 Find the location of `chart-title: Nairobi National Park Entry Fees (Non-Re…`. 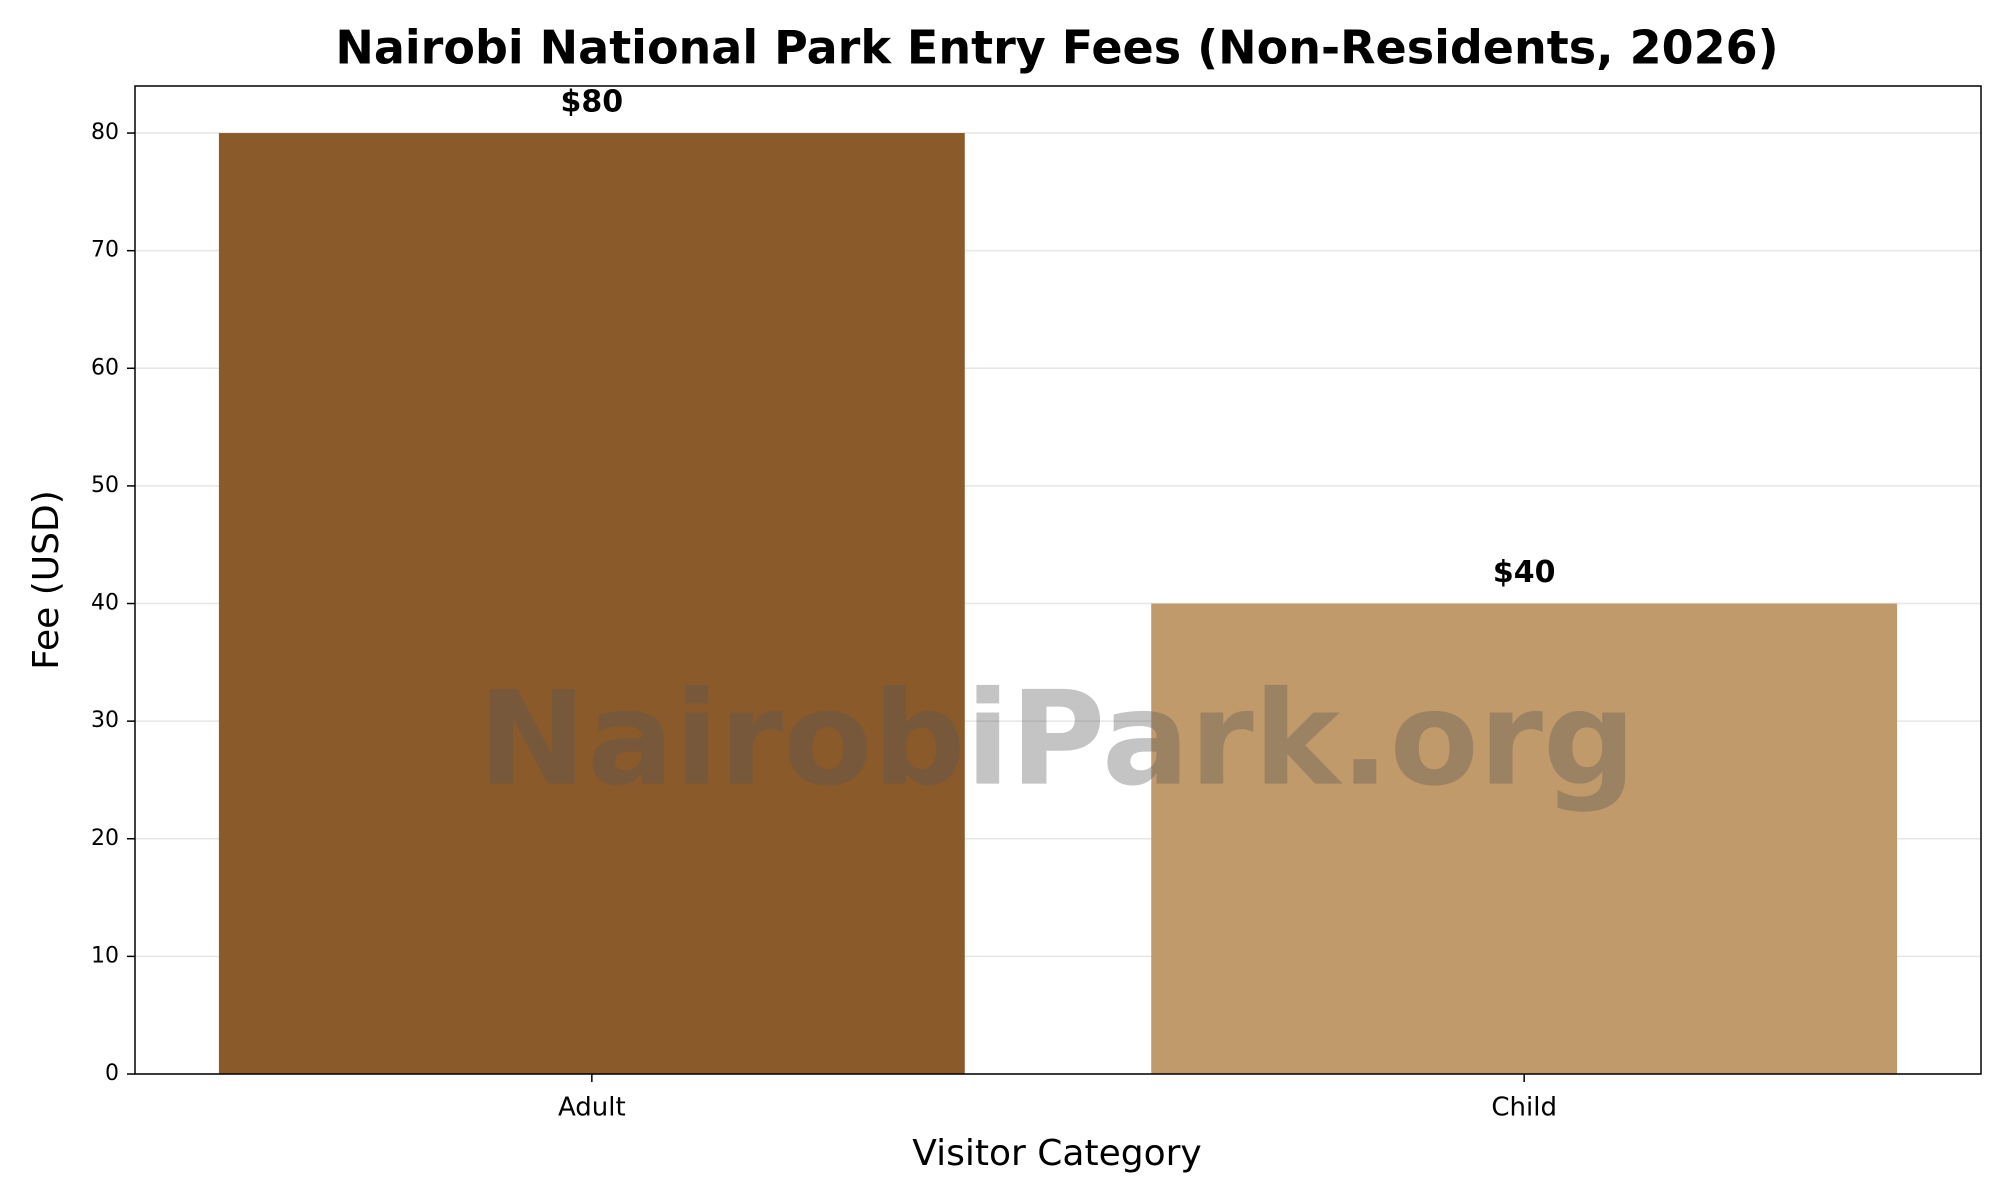

chart-title: Nairobi National Park Entry Fees (Non-Re… is located at coordinates (1056, 48).